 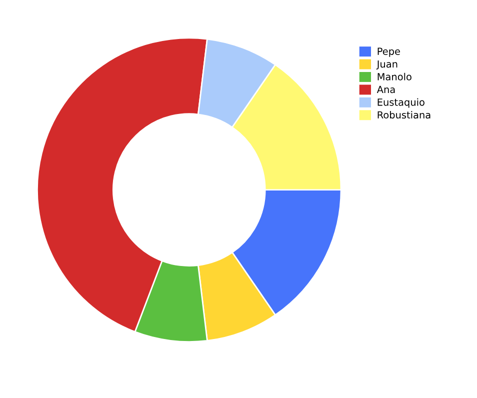 What do you see at coordinates (385, 90) in the screenshot?
I see `legend-label: Ana` at bounding box center [385, 90].